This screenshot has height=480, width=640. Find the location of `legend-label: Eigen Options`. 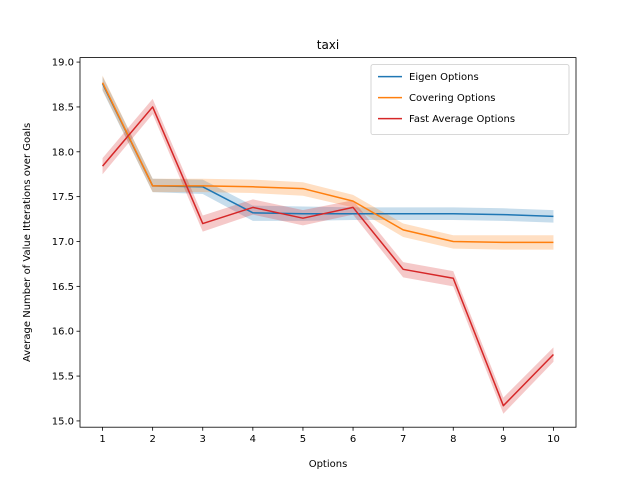

legend-label: Eigen Options is located at coordinates (444, 77).